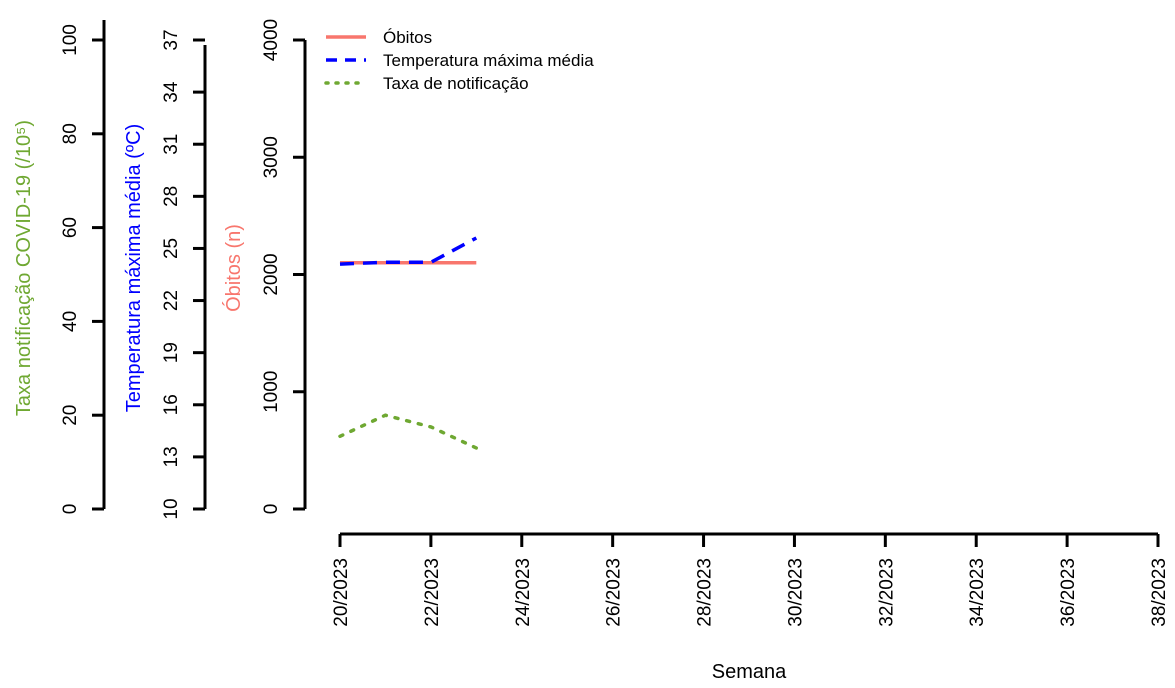 This screenshot has height=688, width=1175. Describe the element at coordinates (795, 592) in the screenshot. I see `x-tick-label: 30/2023` at that location.